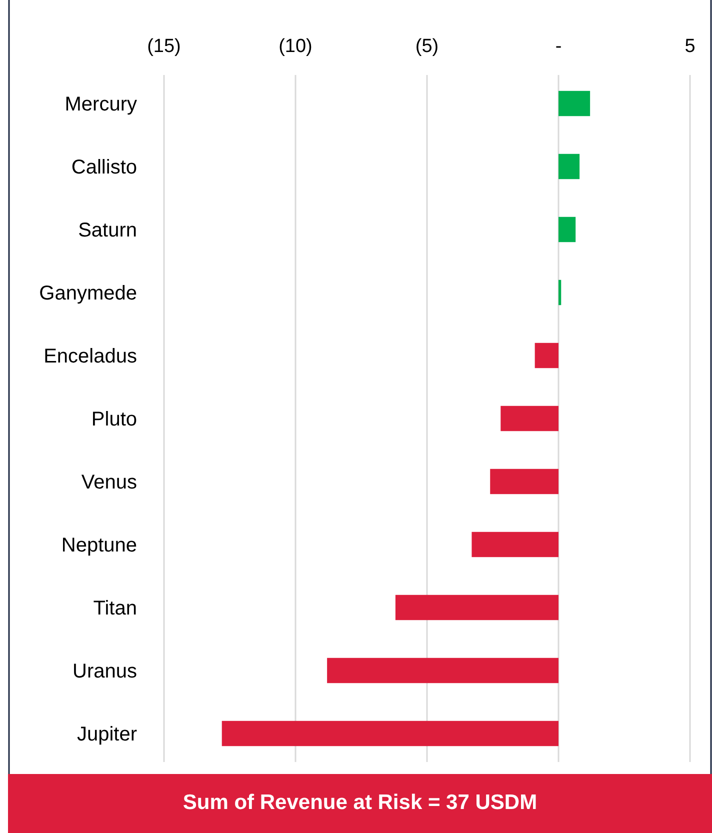 Image resolution: width=712 pixels, height=833 pixels. I want to click on y-tick-label: Venus, so click(109, 483).